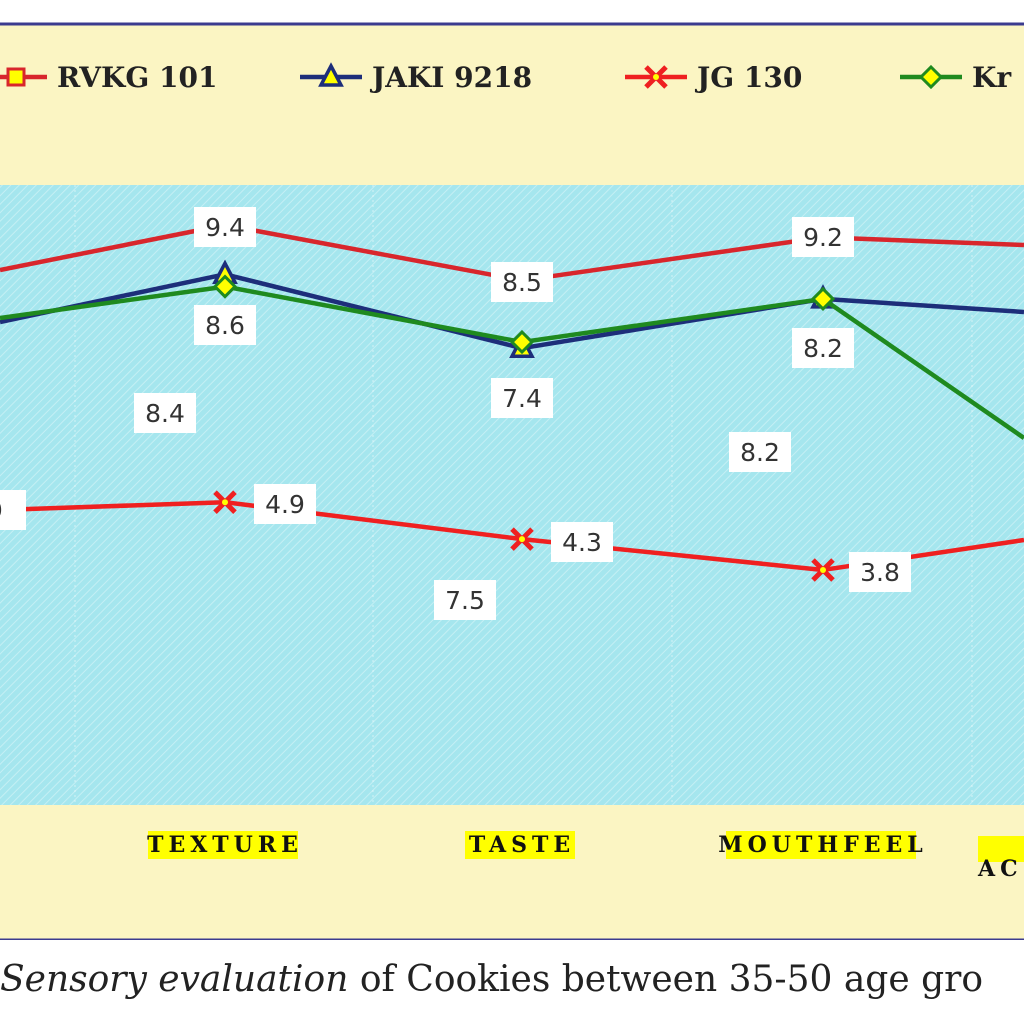 The image size is (1024, 1024). I want to click on caption-italic: Sensory evaluation, so click(174, 979).